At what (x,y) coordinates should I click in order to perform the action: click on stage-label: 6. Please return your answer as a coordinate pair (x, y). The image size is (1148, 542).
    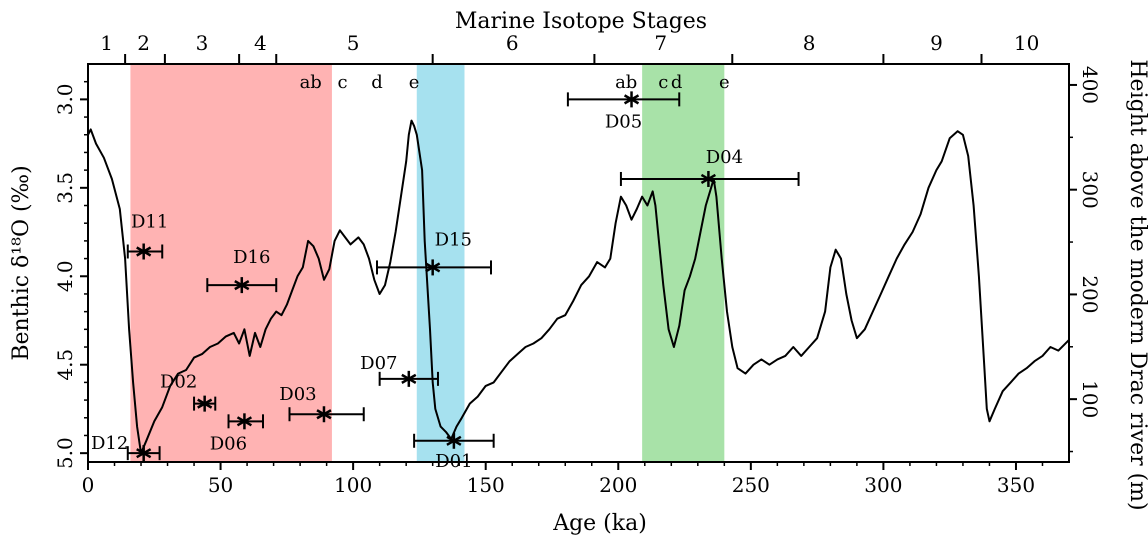
    Looking at the image, I should click on (512, 43).